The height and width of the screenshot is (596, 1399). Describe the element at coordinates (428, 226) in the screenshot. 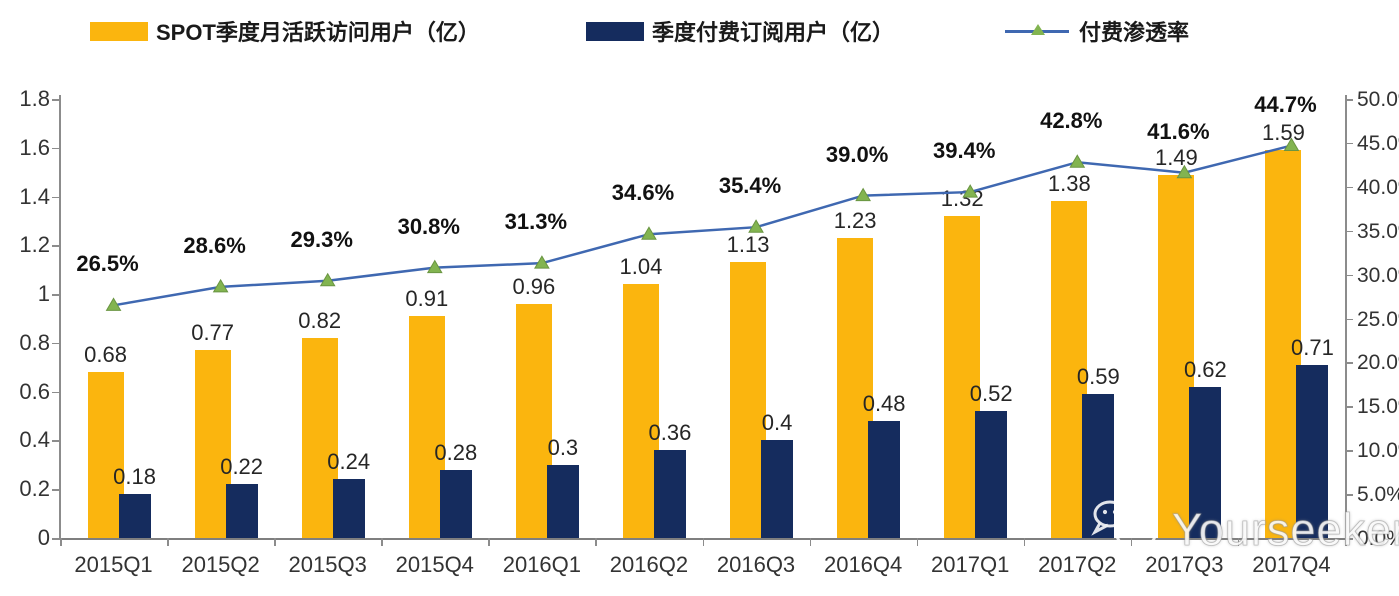

I see `penetration-value-label: 30.8%` at that location.